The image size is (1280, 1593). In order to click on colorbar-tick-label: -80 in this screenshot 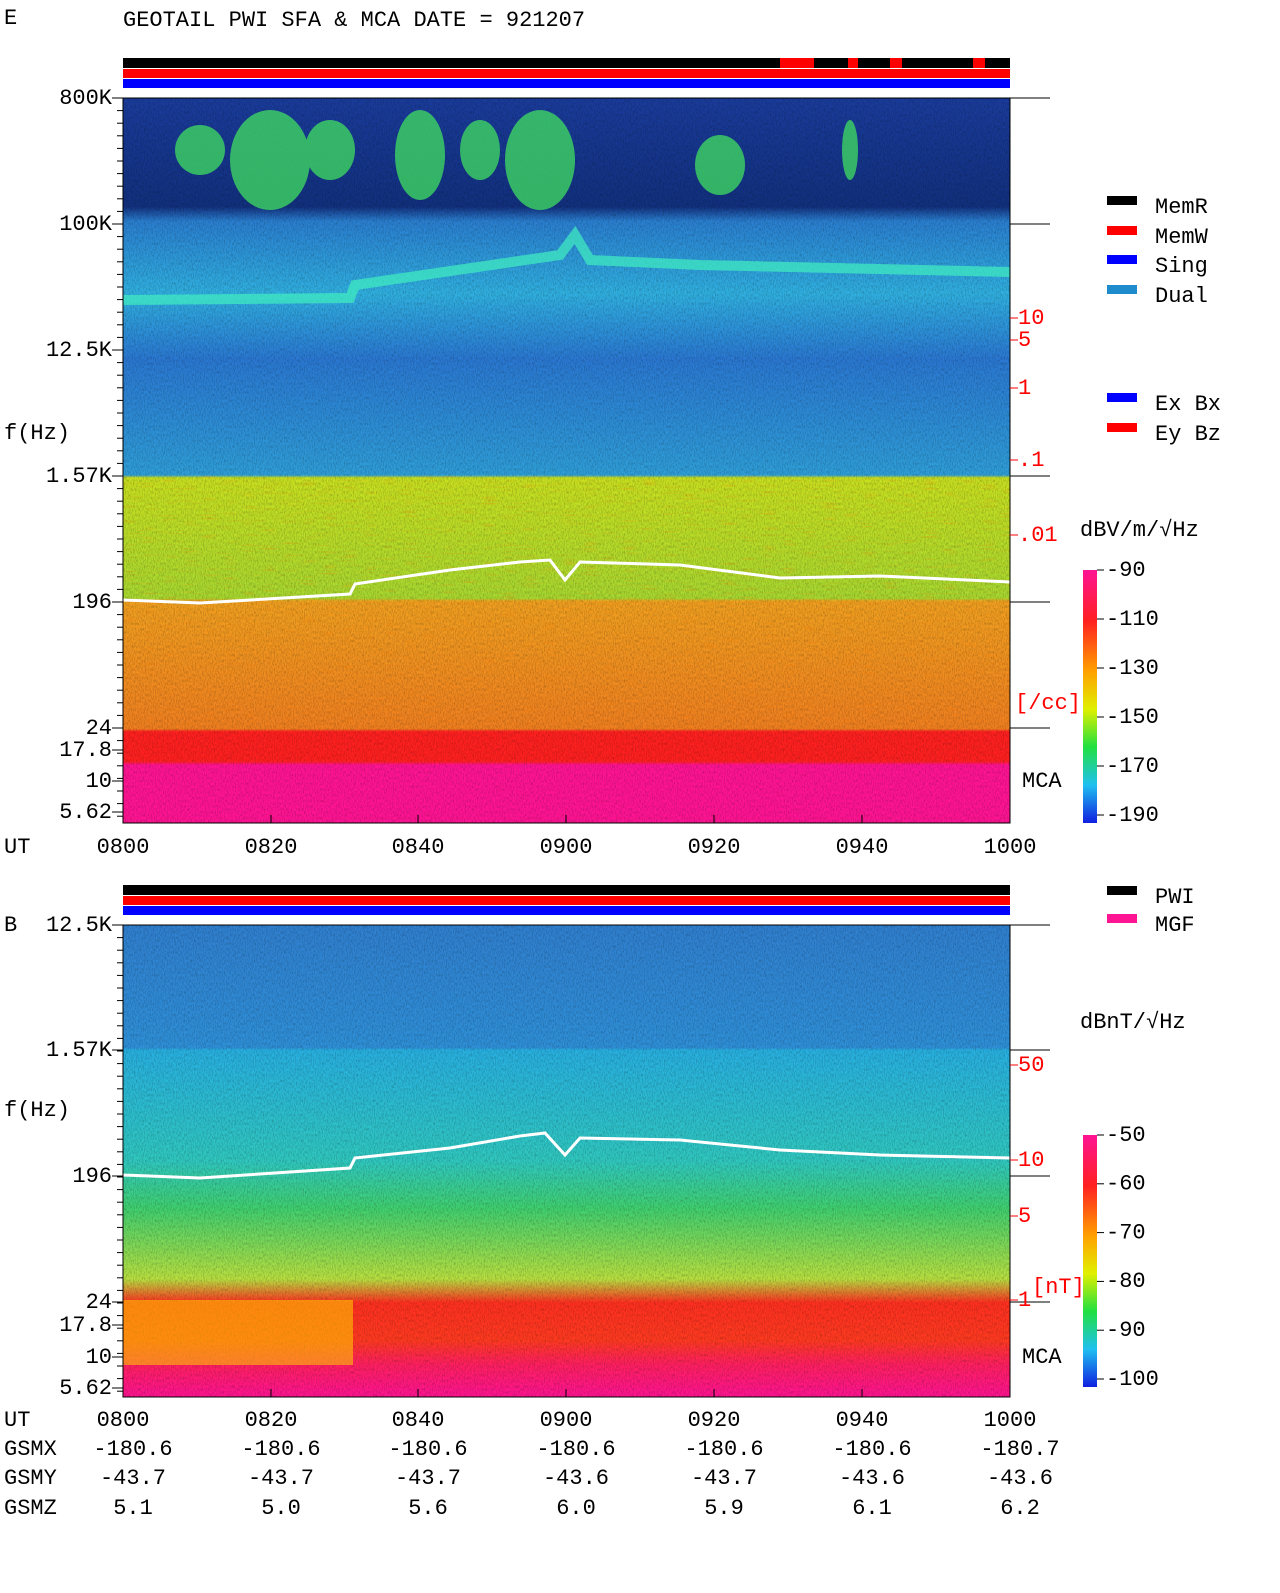, I will do `click(1126, 1281)`.